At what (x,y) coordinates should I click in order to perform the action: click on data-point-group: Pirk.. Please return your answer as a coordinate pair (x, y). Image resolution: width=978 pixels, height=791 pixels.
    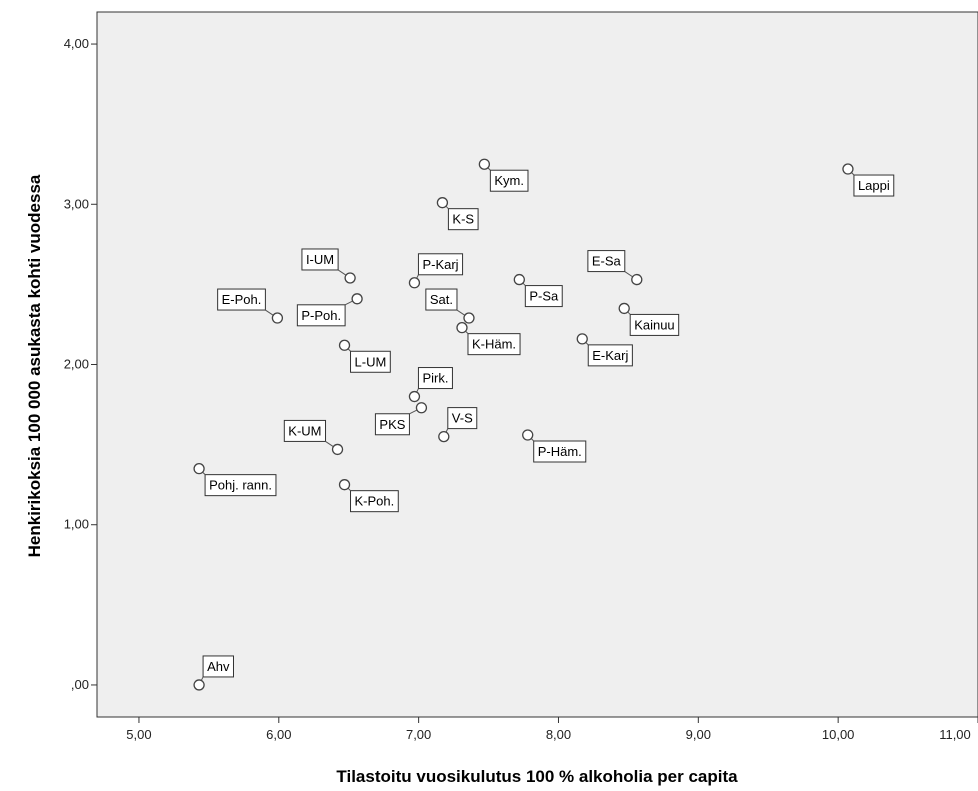
    Looking at the image, I should click on (430, 385).